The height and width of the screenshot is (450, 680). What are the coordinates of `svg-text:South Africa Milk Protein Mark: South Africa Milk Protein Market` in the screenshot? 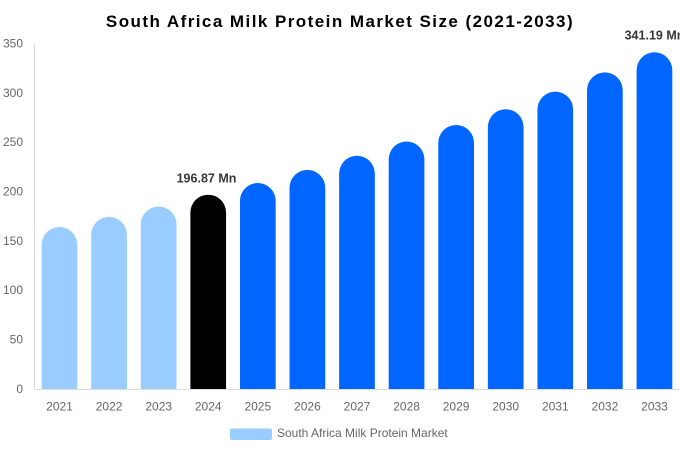 It's located at (362, 433).